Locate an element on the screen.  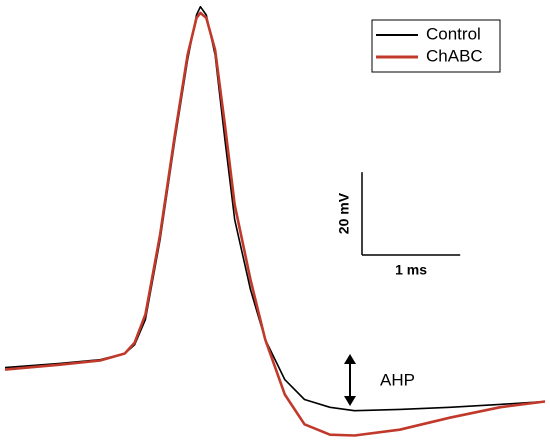
annotation: AHP is located at coordinates (397, 379).